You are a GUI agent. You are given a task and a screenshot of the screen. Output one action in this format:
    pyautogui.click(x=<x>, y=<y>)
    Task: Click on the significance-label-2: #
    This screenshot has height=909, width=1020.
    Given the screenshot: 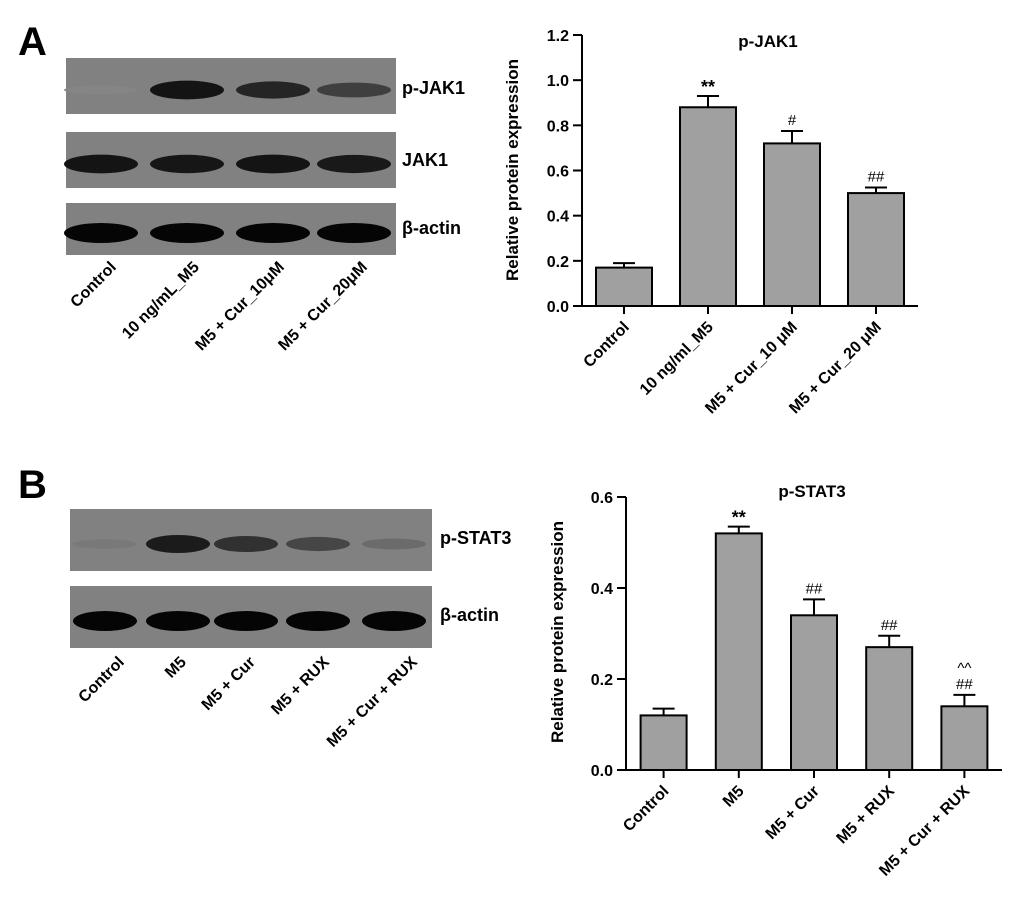 What is the action you would take?
    pyautogui.click(x=792, y=120)
    